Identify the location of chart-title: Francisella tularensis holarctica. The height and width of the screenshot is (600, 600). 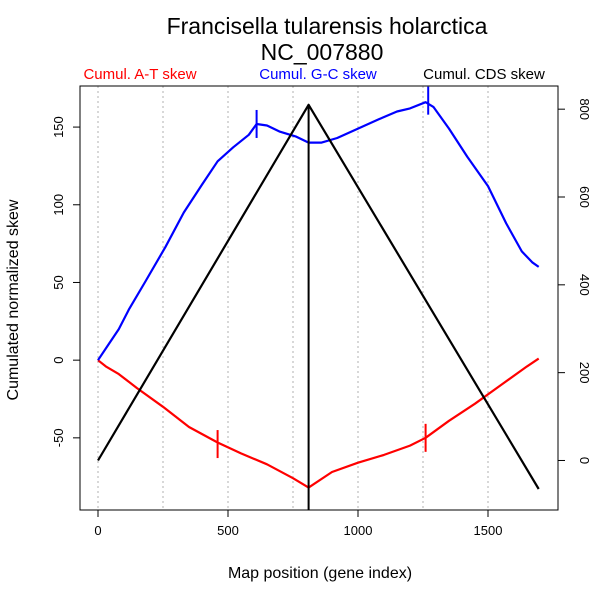
(327, 26).